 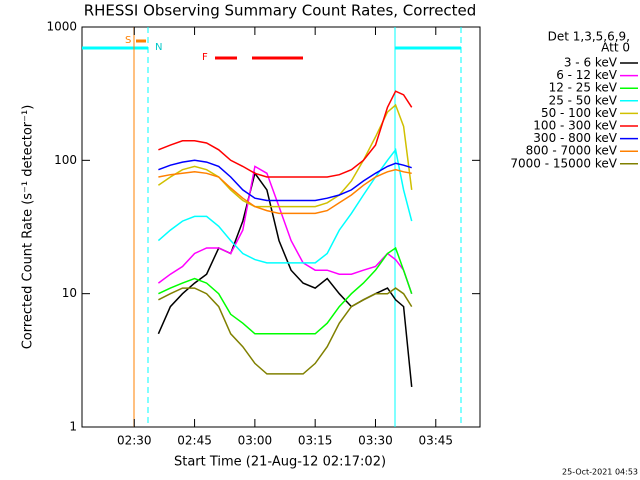 What do you see at coordinates (615, 48) in the screenshot?
I see `legend-header: Att 0` at bounding box center [615, 48].